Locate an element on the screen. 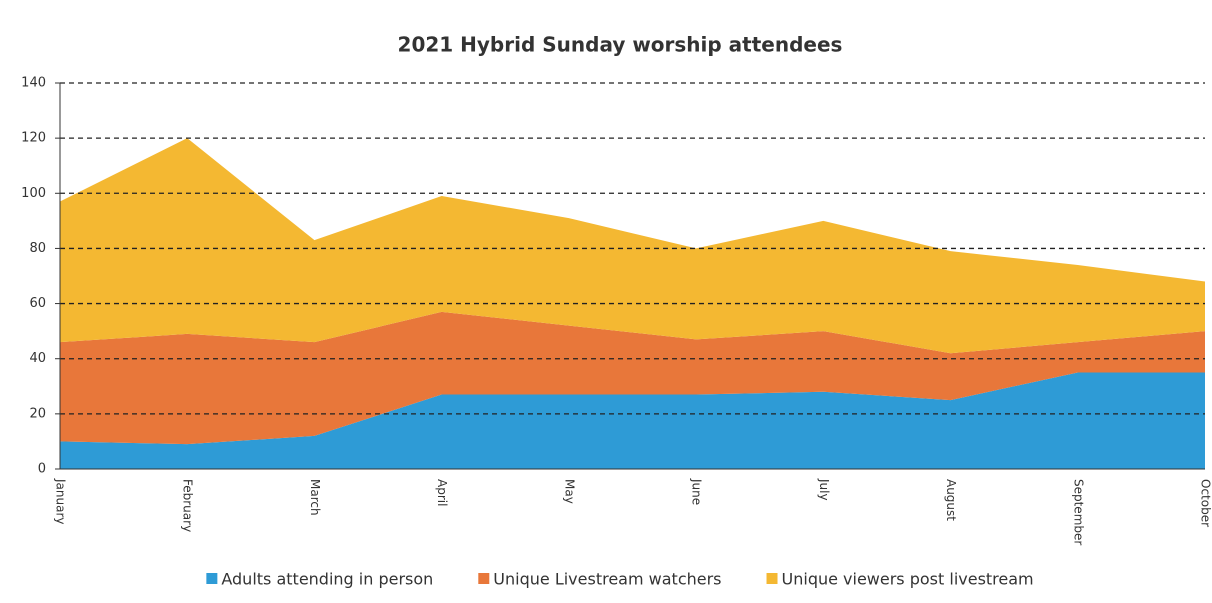 Image resolution: width=1212 pixels, height=603 pixels. y-tick-label: 20 is located at coordinates (37, 413).